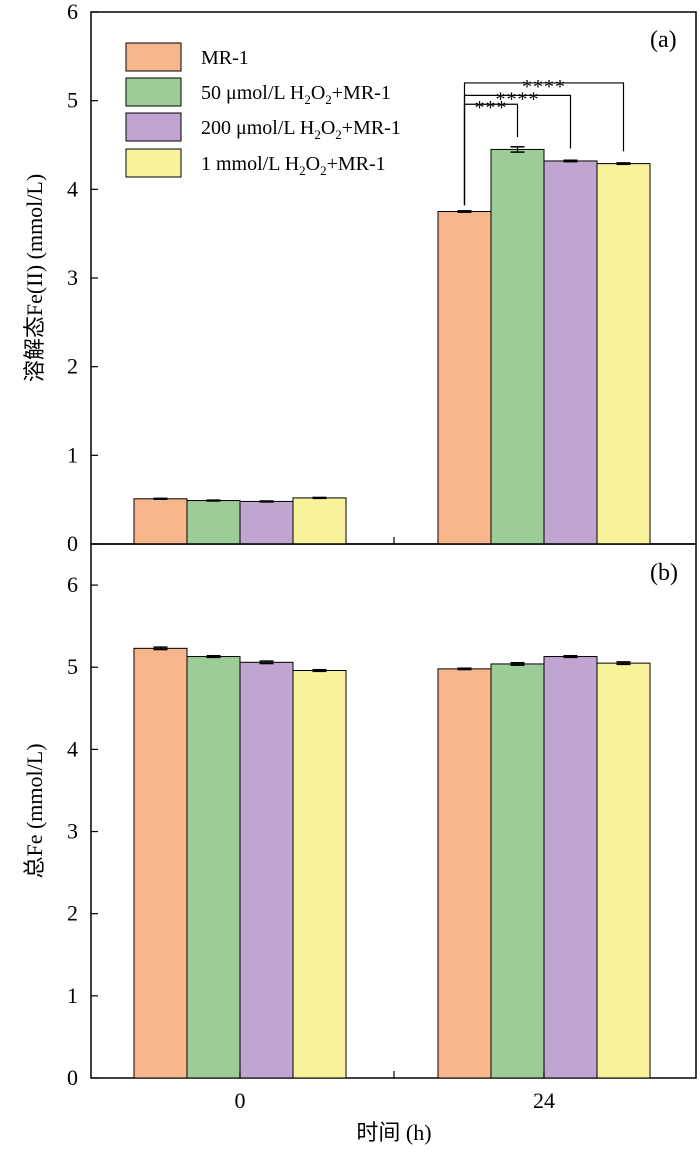 Image resolution: width=700 pixels, height=1156 pixels. Describe the element at coordinates (664, 573) in the screenshot. I see `panel-b-label: (b)` at that location.